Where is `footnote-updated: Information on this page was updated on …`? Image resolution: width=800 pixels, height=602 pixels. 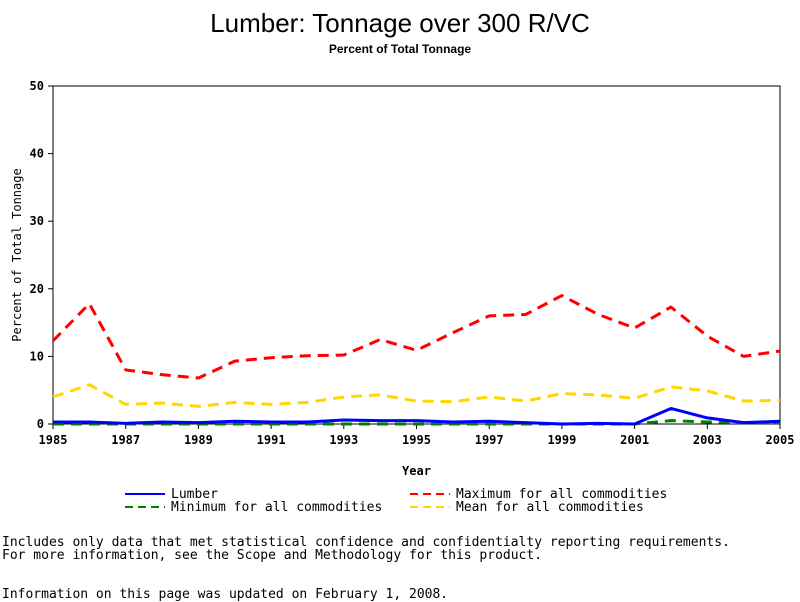
footnote-updated: Information on this page was updated on … is located at coordinates (225, 594).